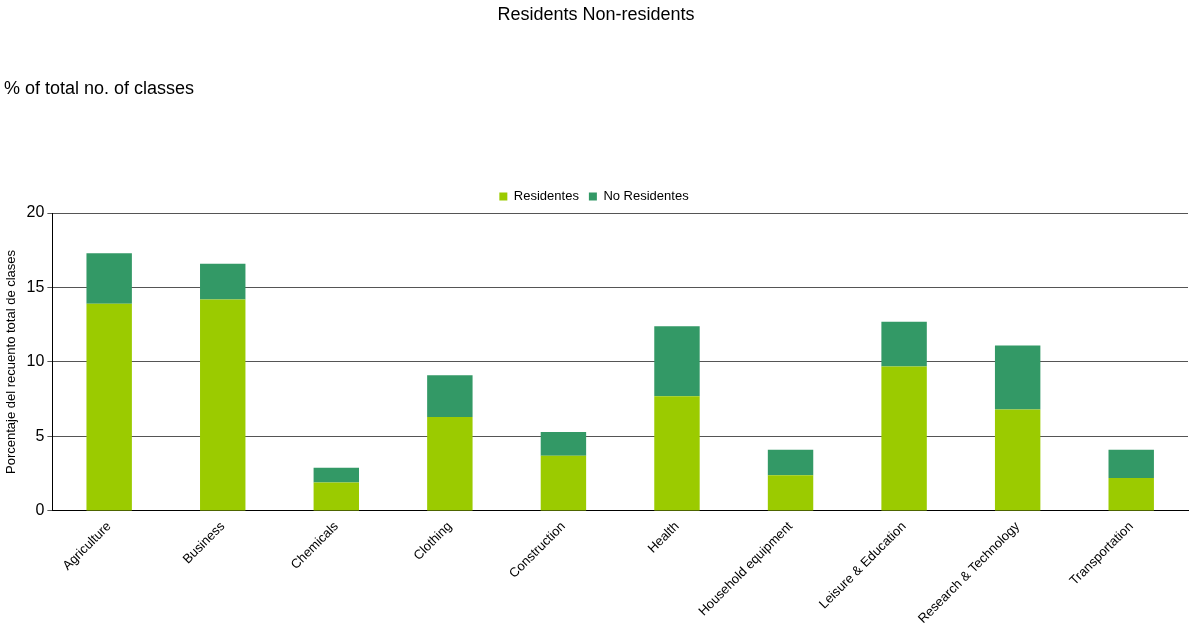 Image resolution: width=1192 pixels, height=630 pixels. What do you see at coordinates (546, 196) in the screenshot?
I see `legend-label: Residentes` at bounding box center [546, 196].